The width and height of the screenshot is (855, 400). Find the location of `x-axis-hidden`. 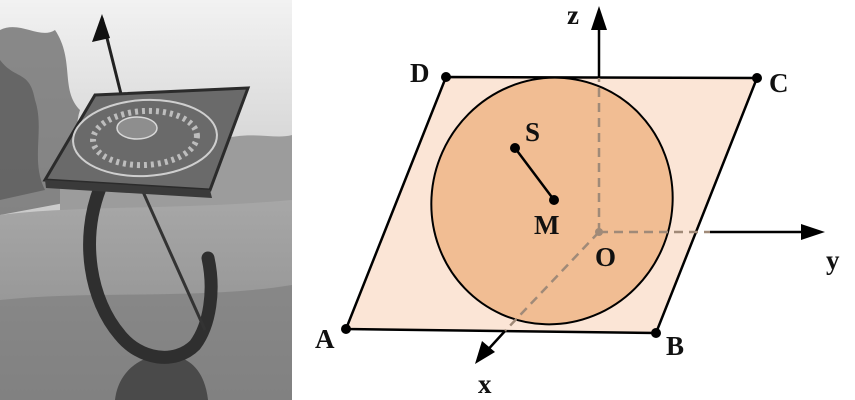

x-axis-hidden is located at coordinates (552, 281).